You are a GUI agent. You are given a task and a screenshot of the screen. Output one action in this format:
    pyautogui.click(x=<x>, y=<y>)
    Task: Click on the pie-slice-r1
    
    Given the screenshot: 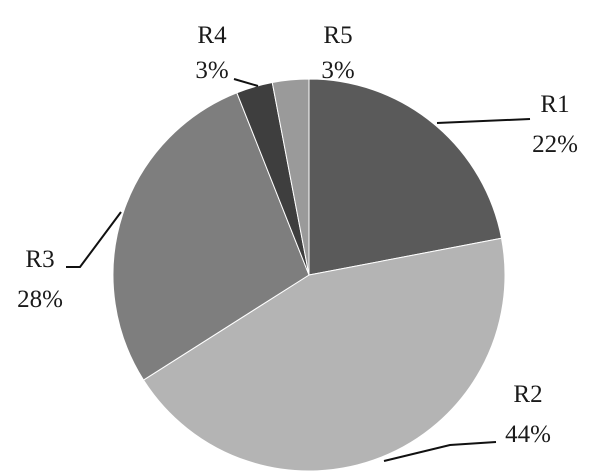 What is the action you would take?
    pyautogui.click(x=405, y=177)
    